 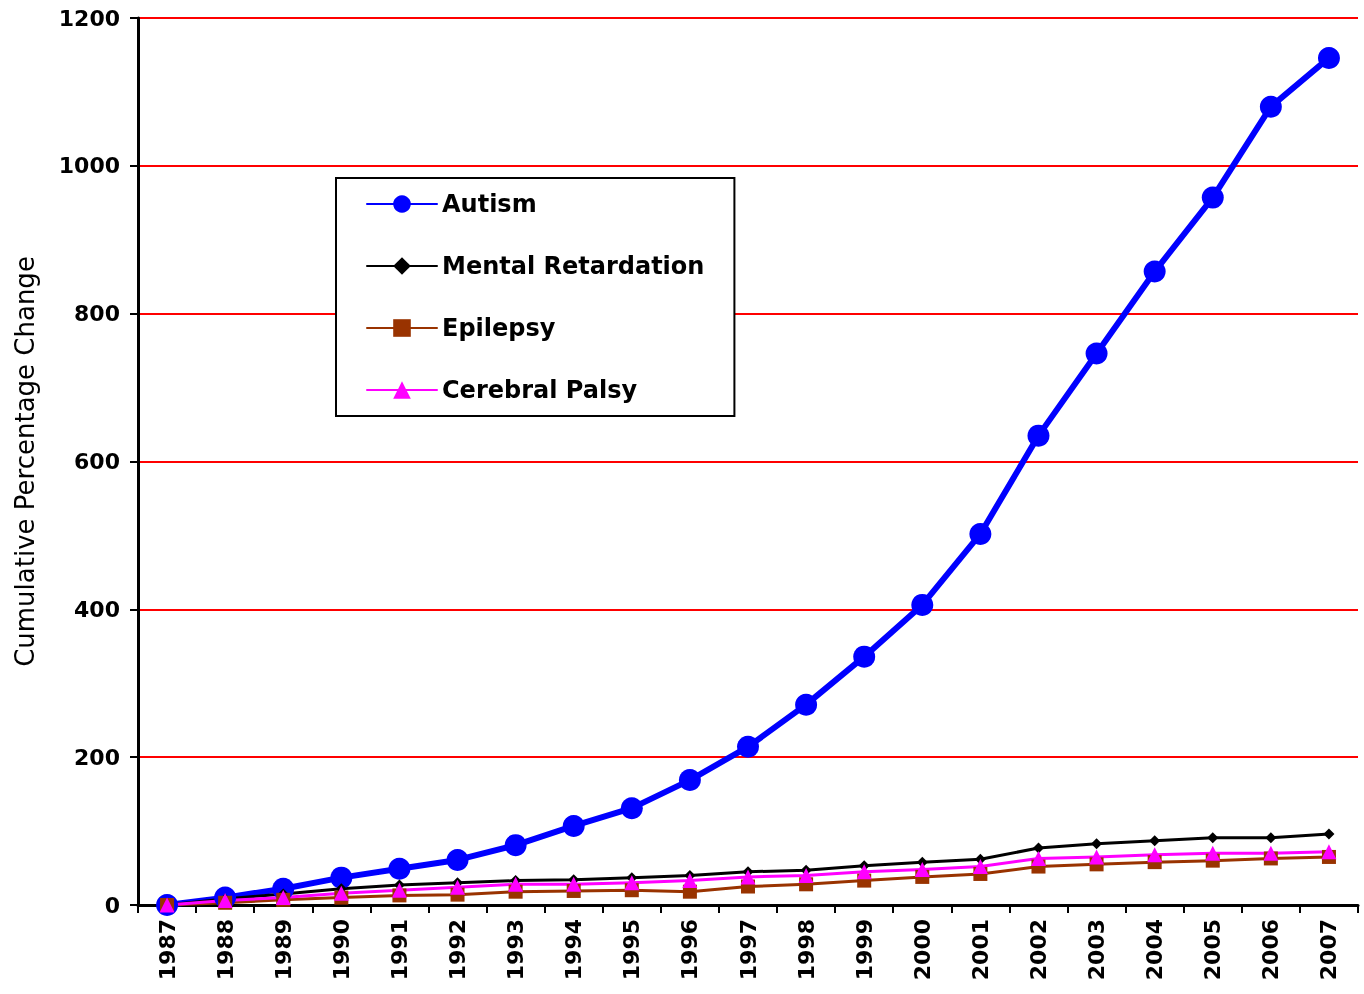 I want to click on x-tick-label: 2001, so click(x=980, y=950).